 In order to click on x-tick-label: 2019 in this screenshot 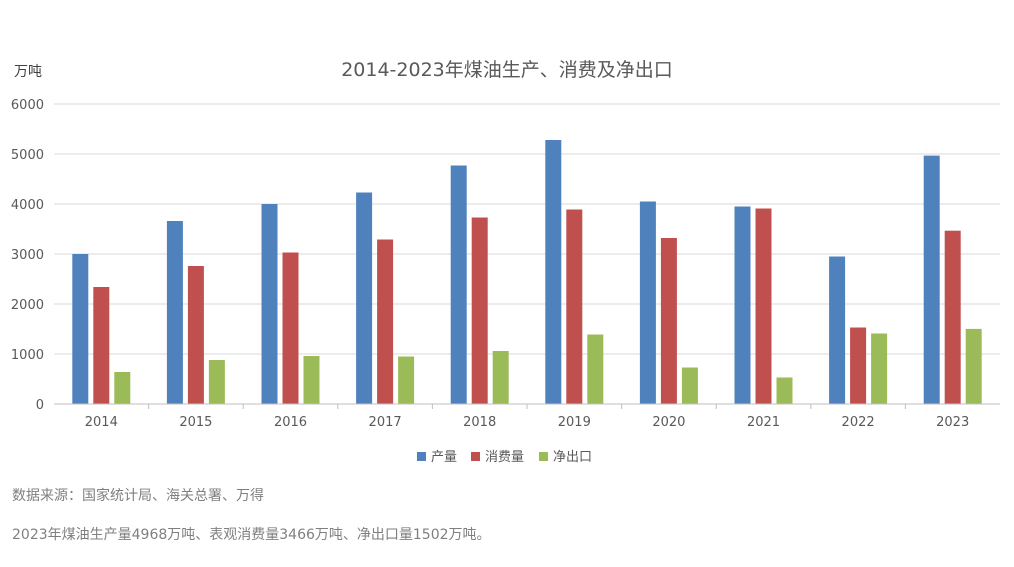, I will do `click(574, 422)`.